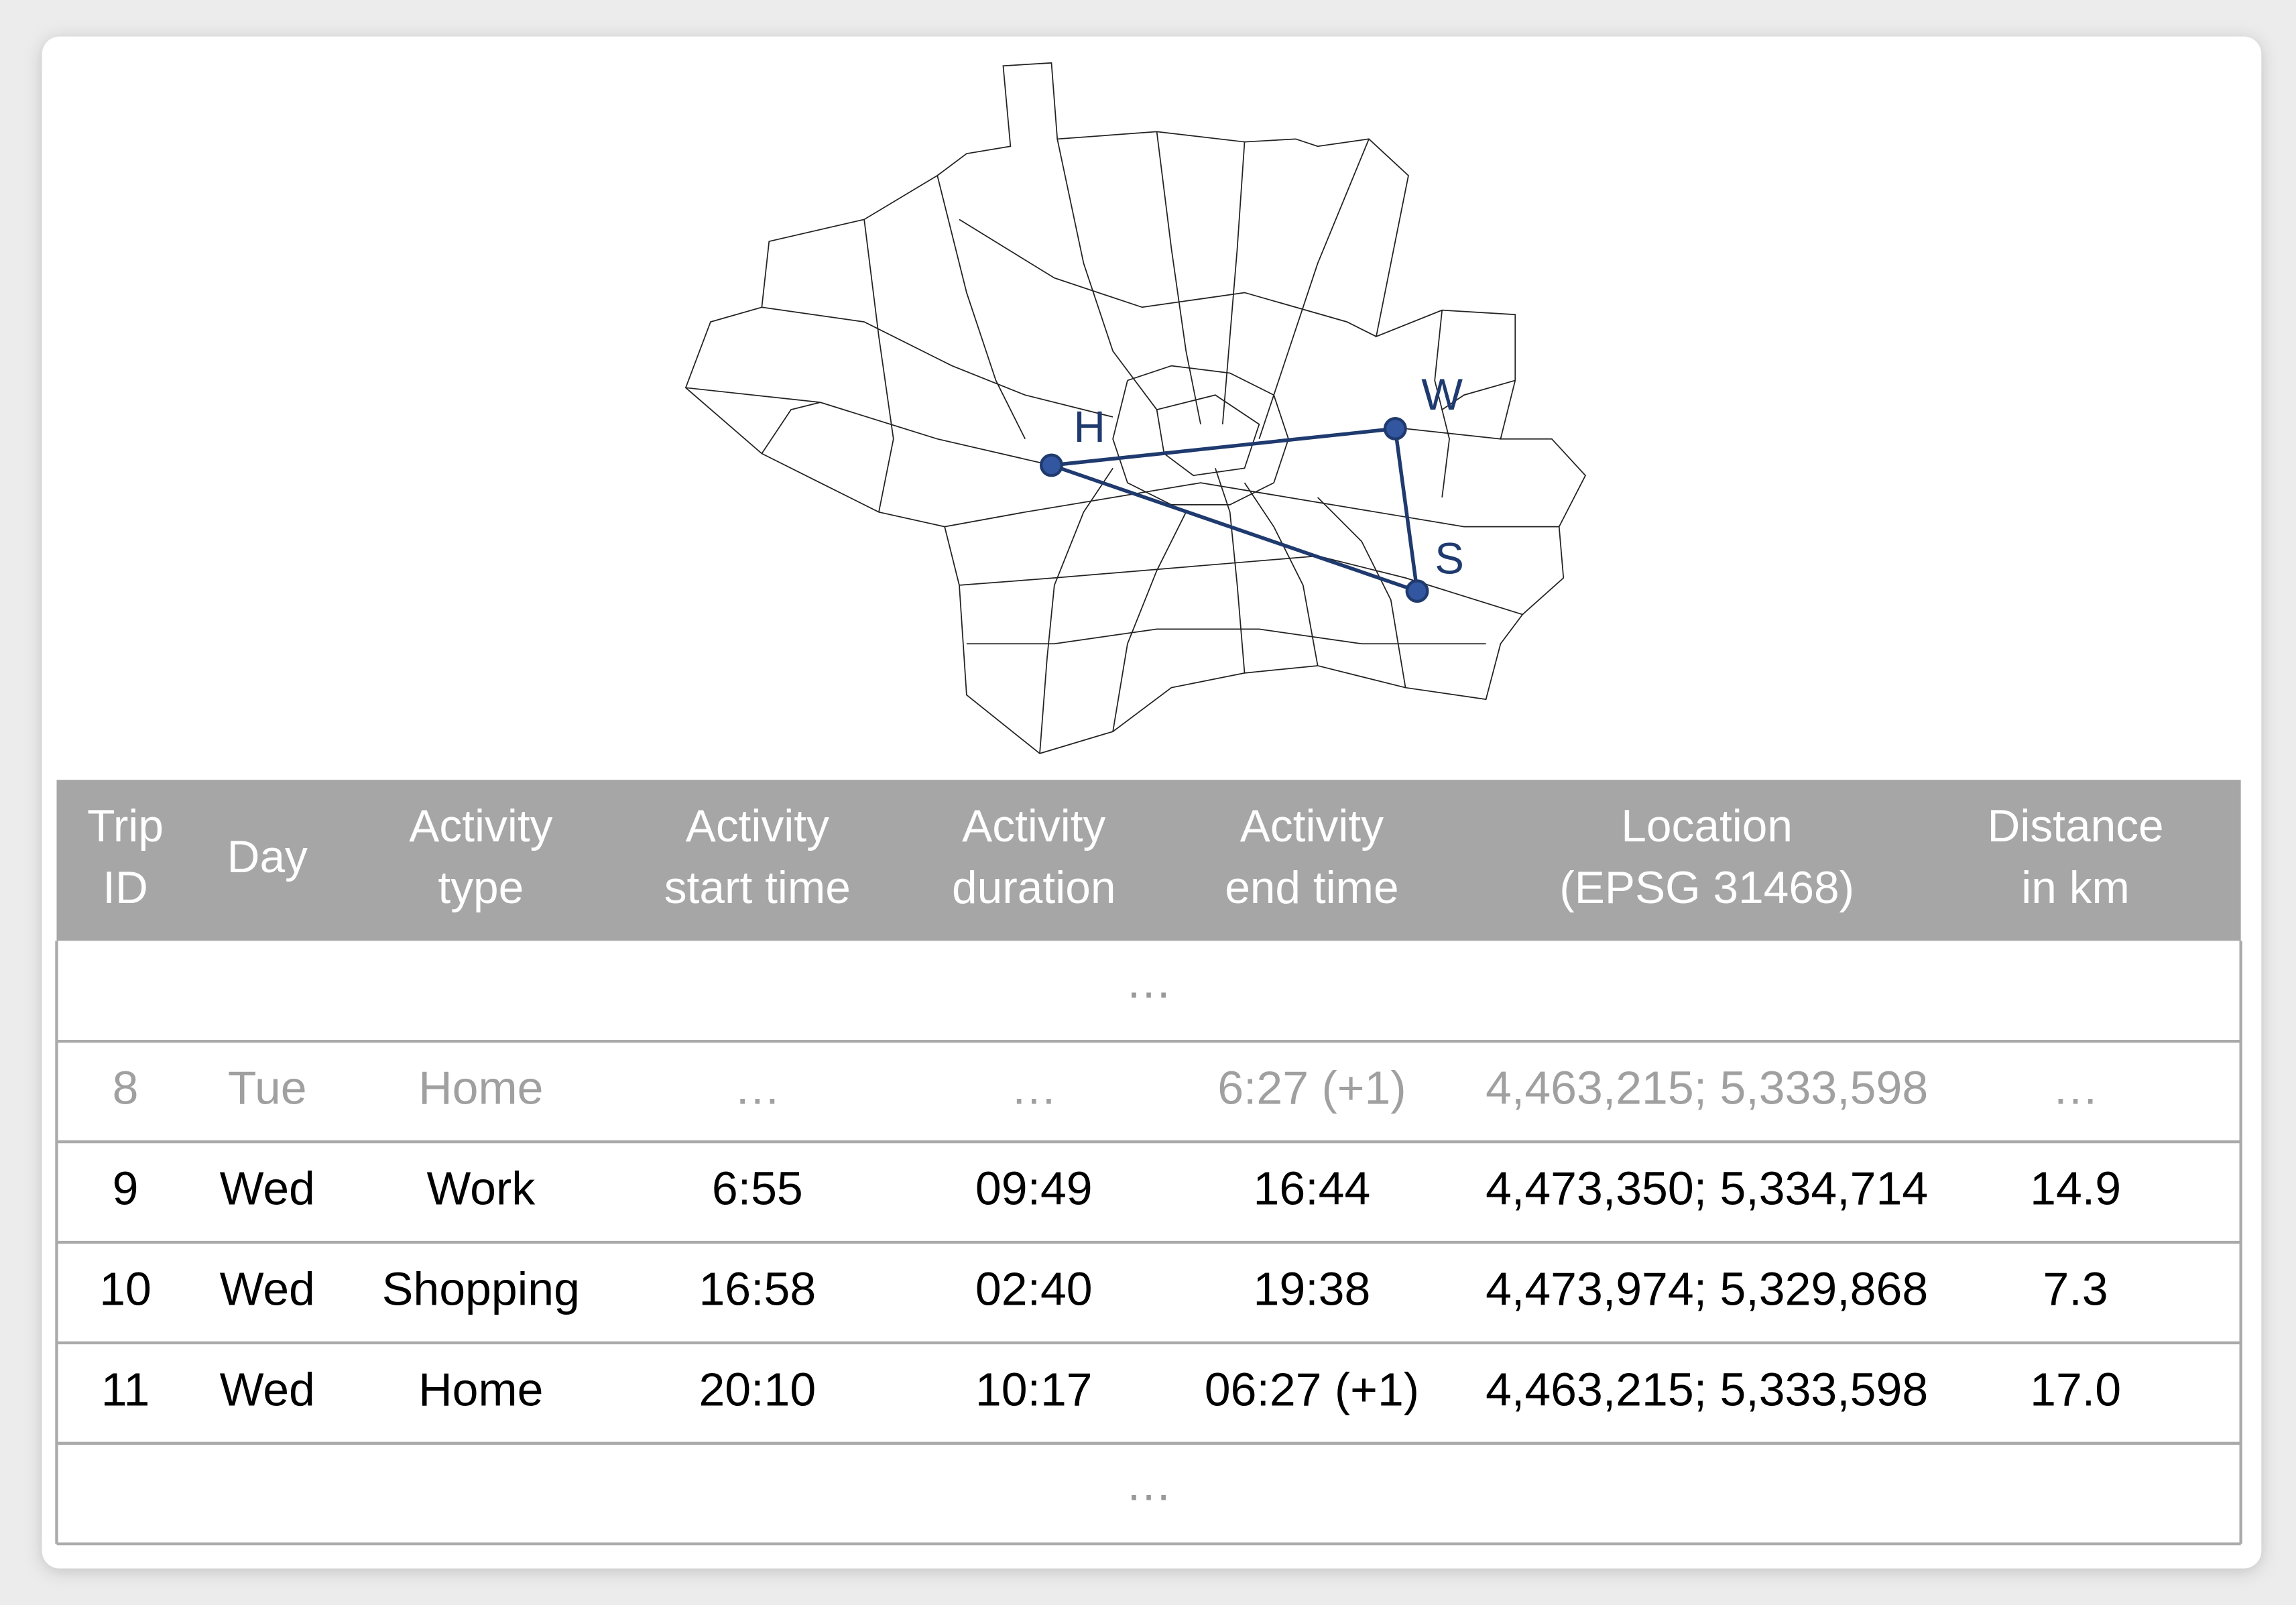  Describe the element at coordinates (1311, 1088) in the screenshot. I see `table-cell: 6:27 (+1)` at that location.